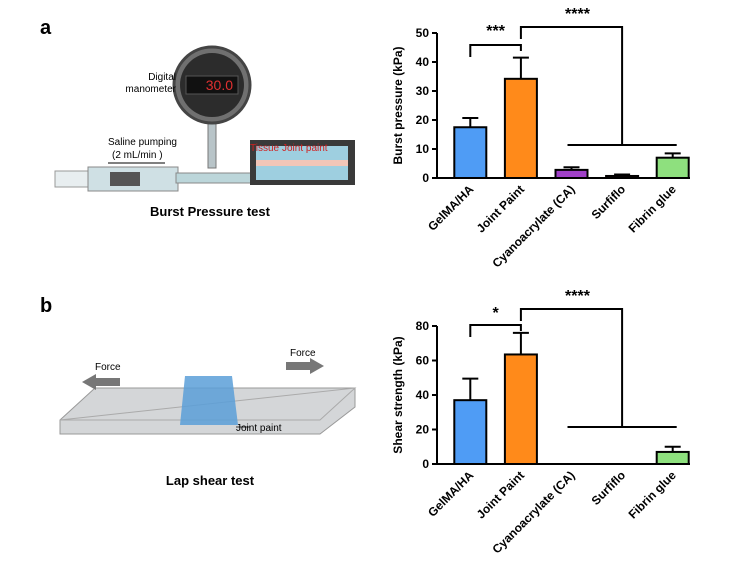 Image resolution: width=749 pixels, height=569 pixels. I want to click on panel-label: b, so click(46, 306).